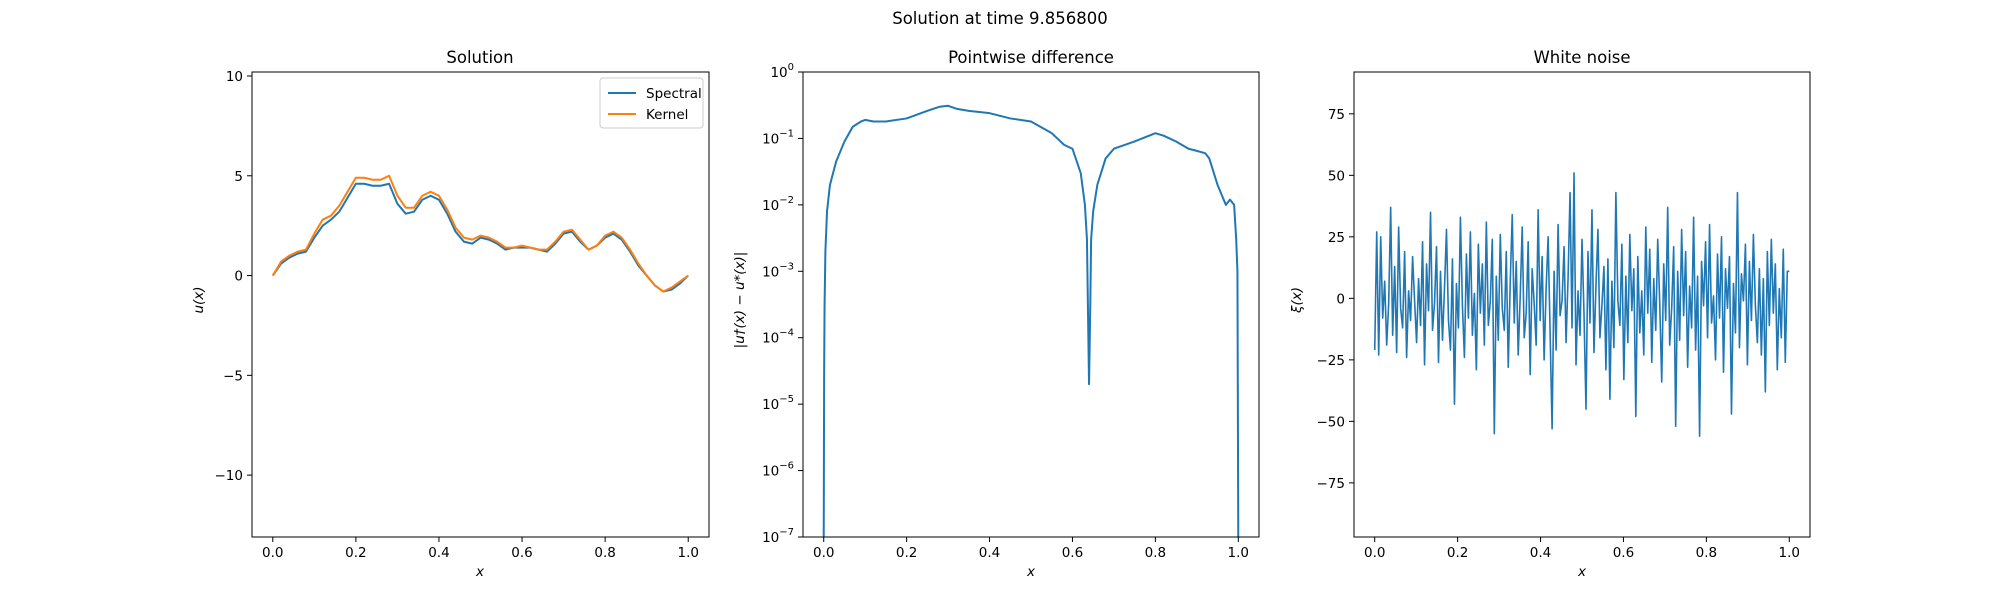  I want to click on difference-ylabel: |u†(x) − u*(x)|, so click(740, 300).